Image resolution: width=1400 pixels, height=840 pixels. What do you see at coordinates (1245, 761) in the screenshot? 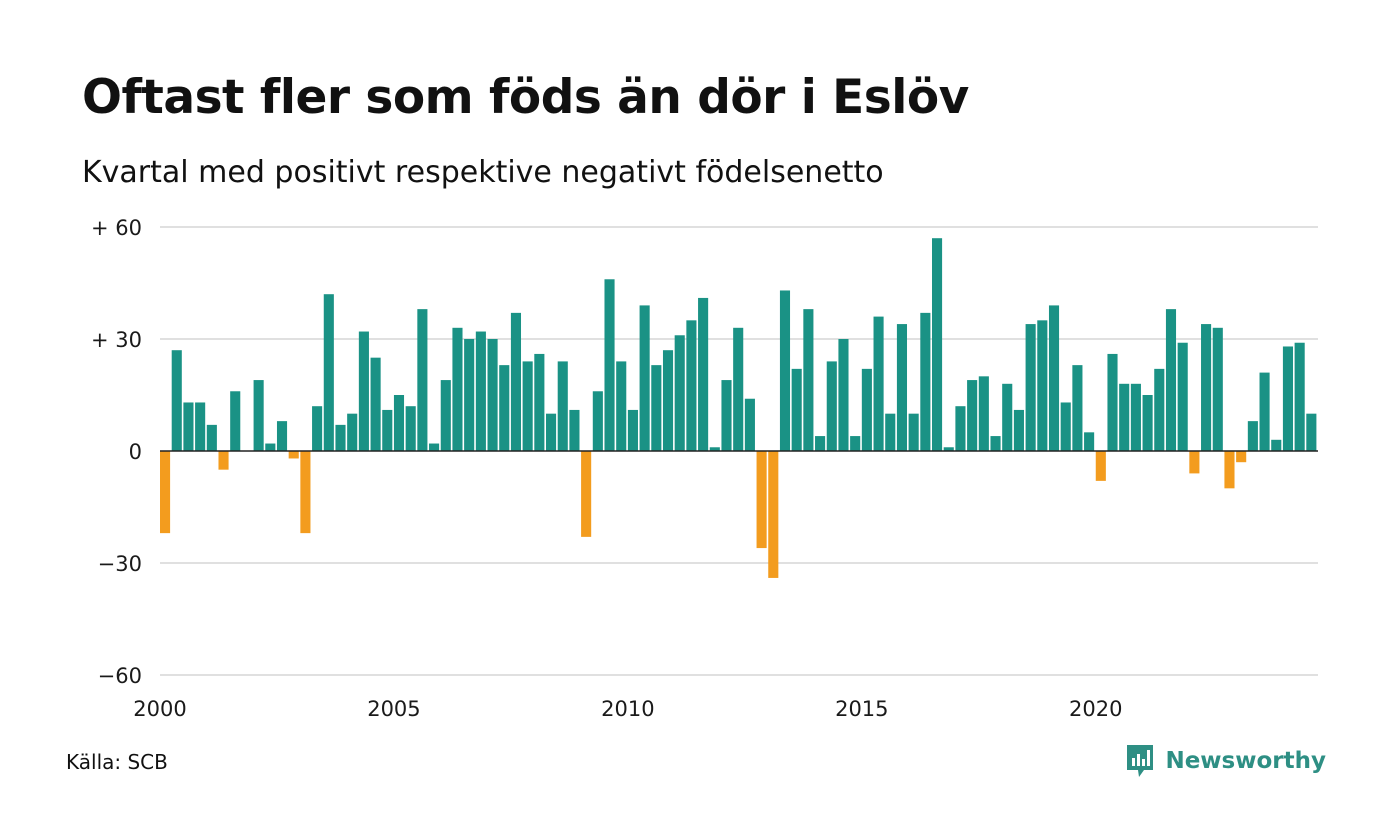
I see `brand-name: Newsworthy` at bounding box center [1245, 761].